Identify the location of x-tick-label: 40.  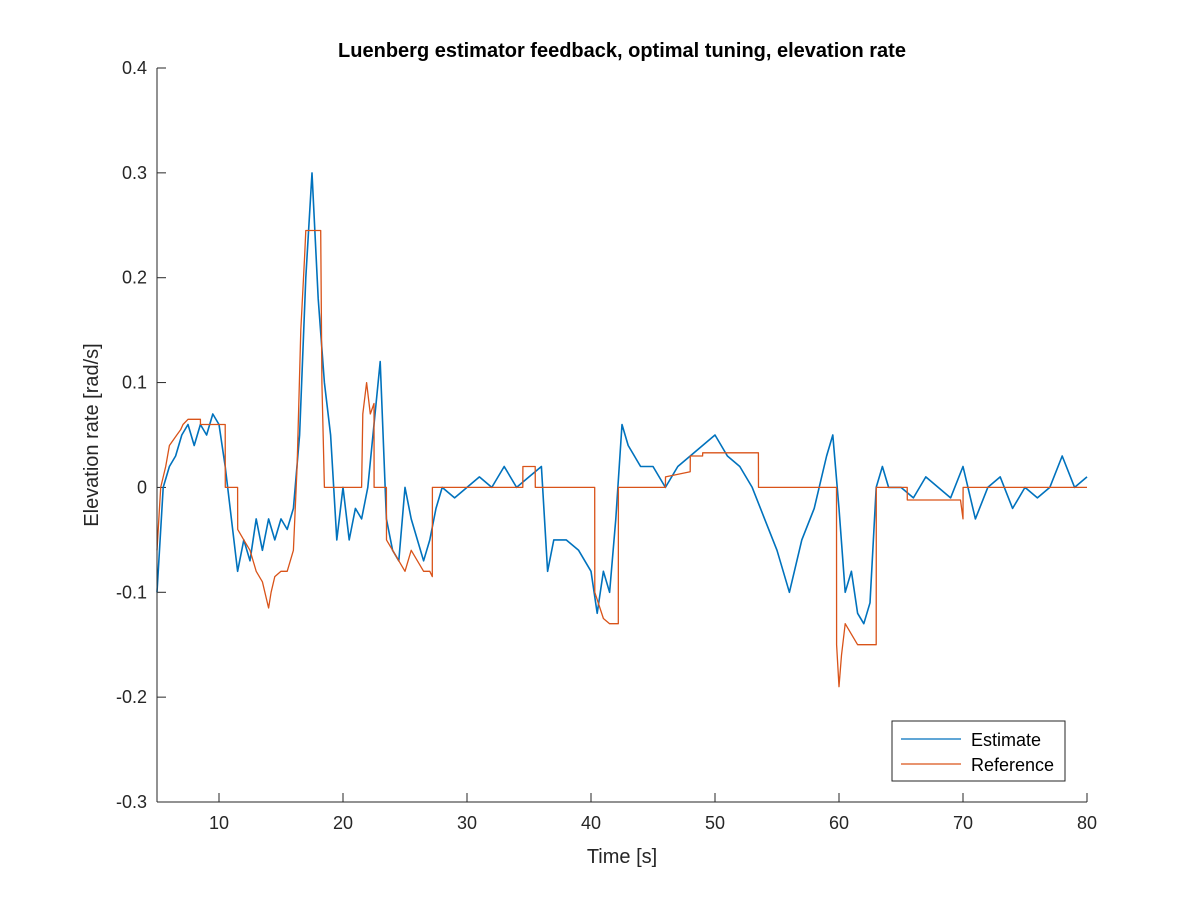
(591, 823).